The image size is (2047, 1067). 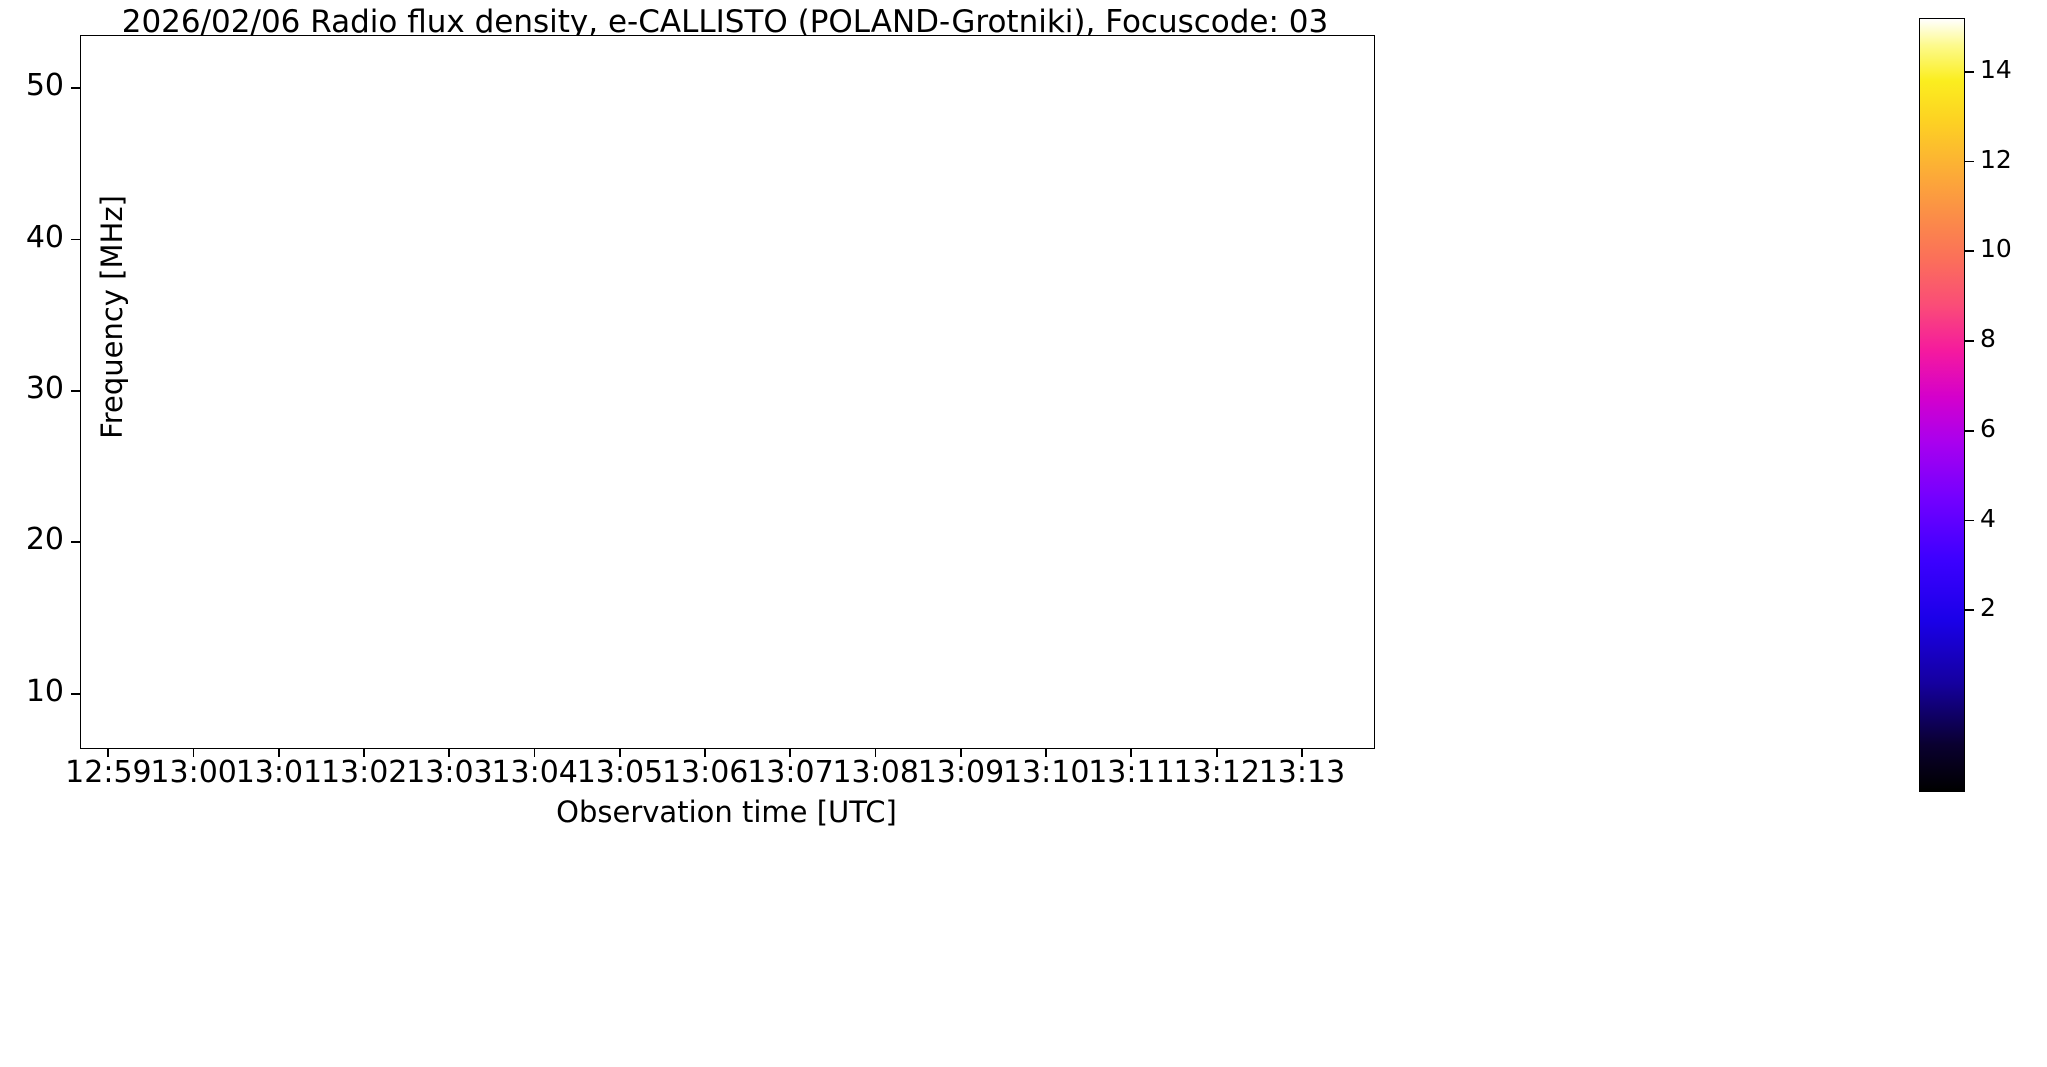 What do you see at coordinates (1988, 608) in the screenshot?
I see `colorbar-tick-label: 2` at bounding box center [1988, 608].